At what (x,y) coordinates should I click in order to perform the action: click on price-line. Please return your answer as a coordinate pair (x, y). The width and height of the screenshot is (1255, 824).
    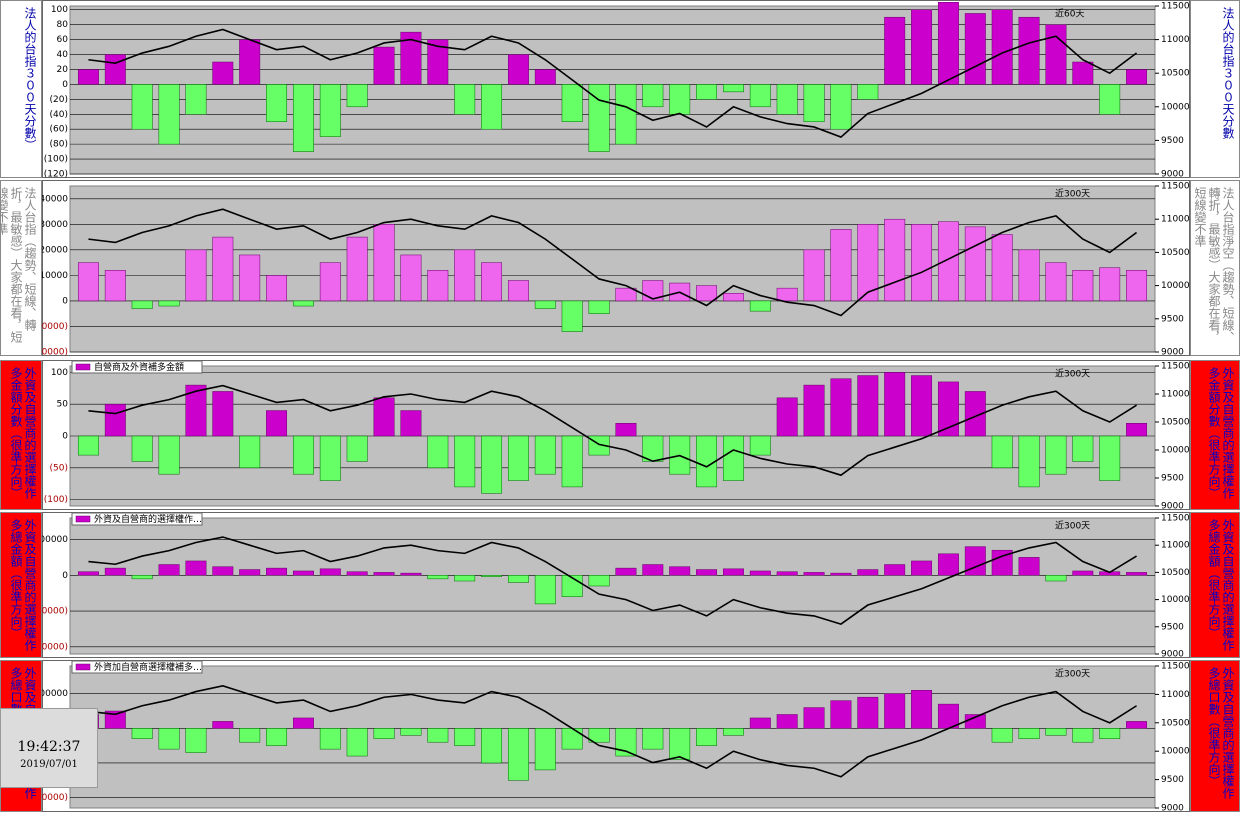
    Looking at the image, I should click on (612, 430).